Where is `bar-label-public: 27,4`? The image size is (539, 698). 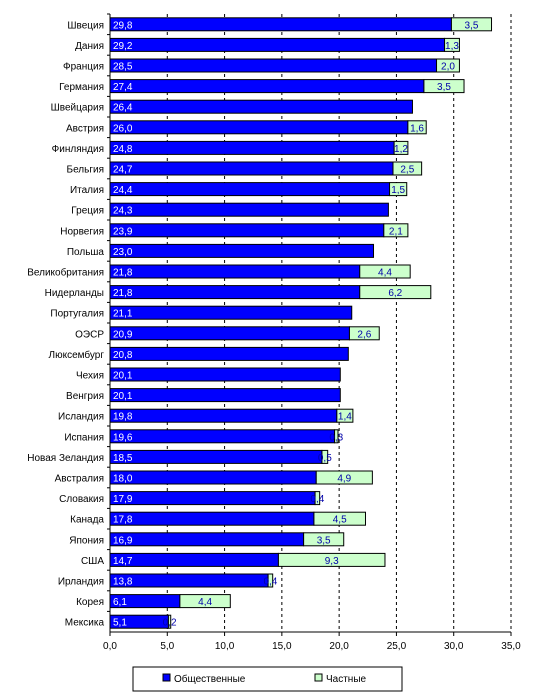
bar-label-public: 27,4 is located at coordinates (123, 87).